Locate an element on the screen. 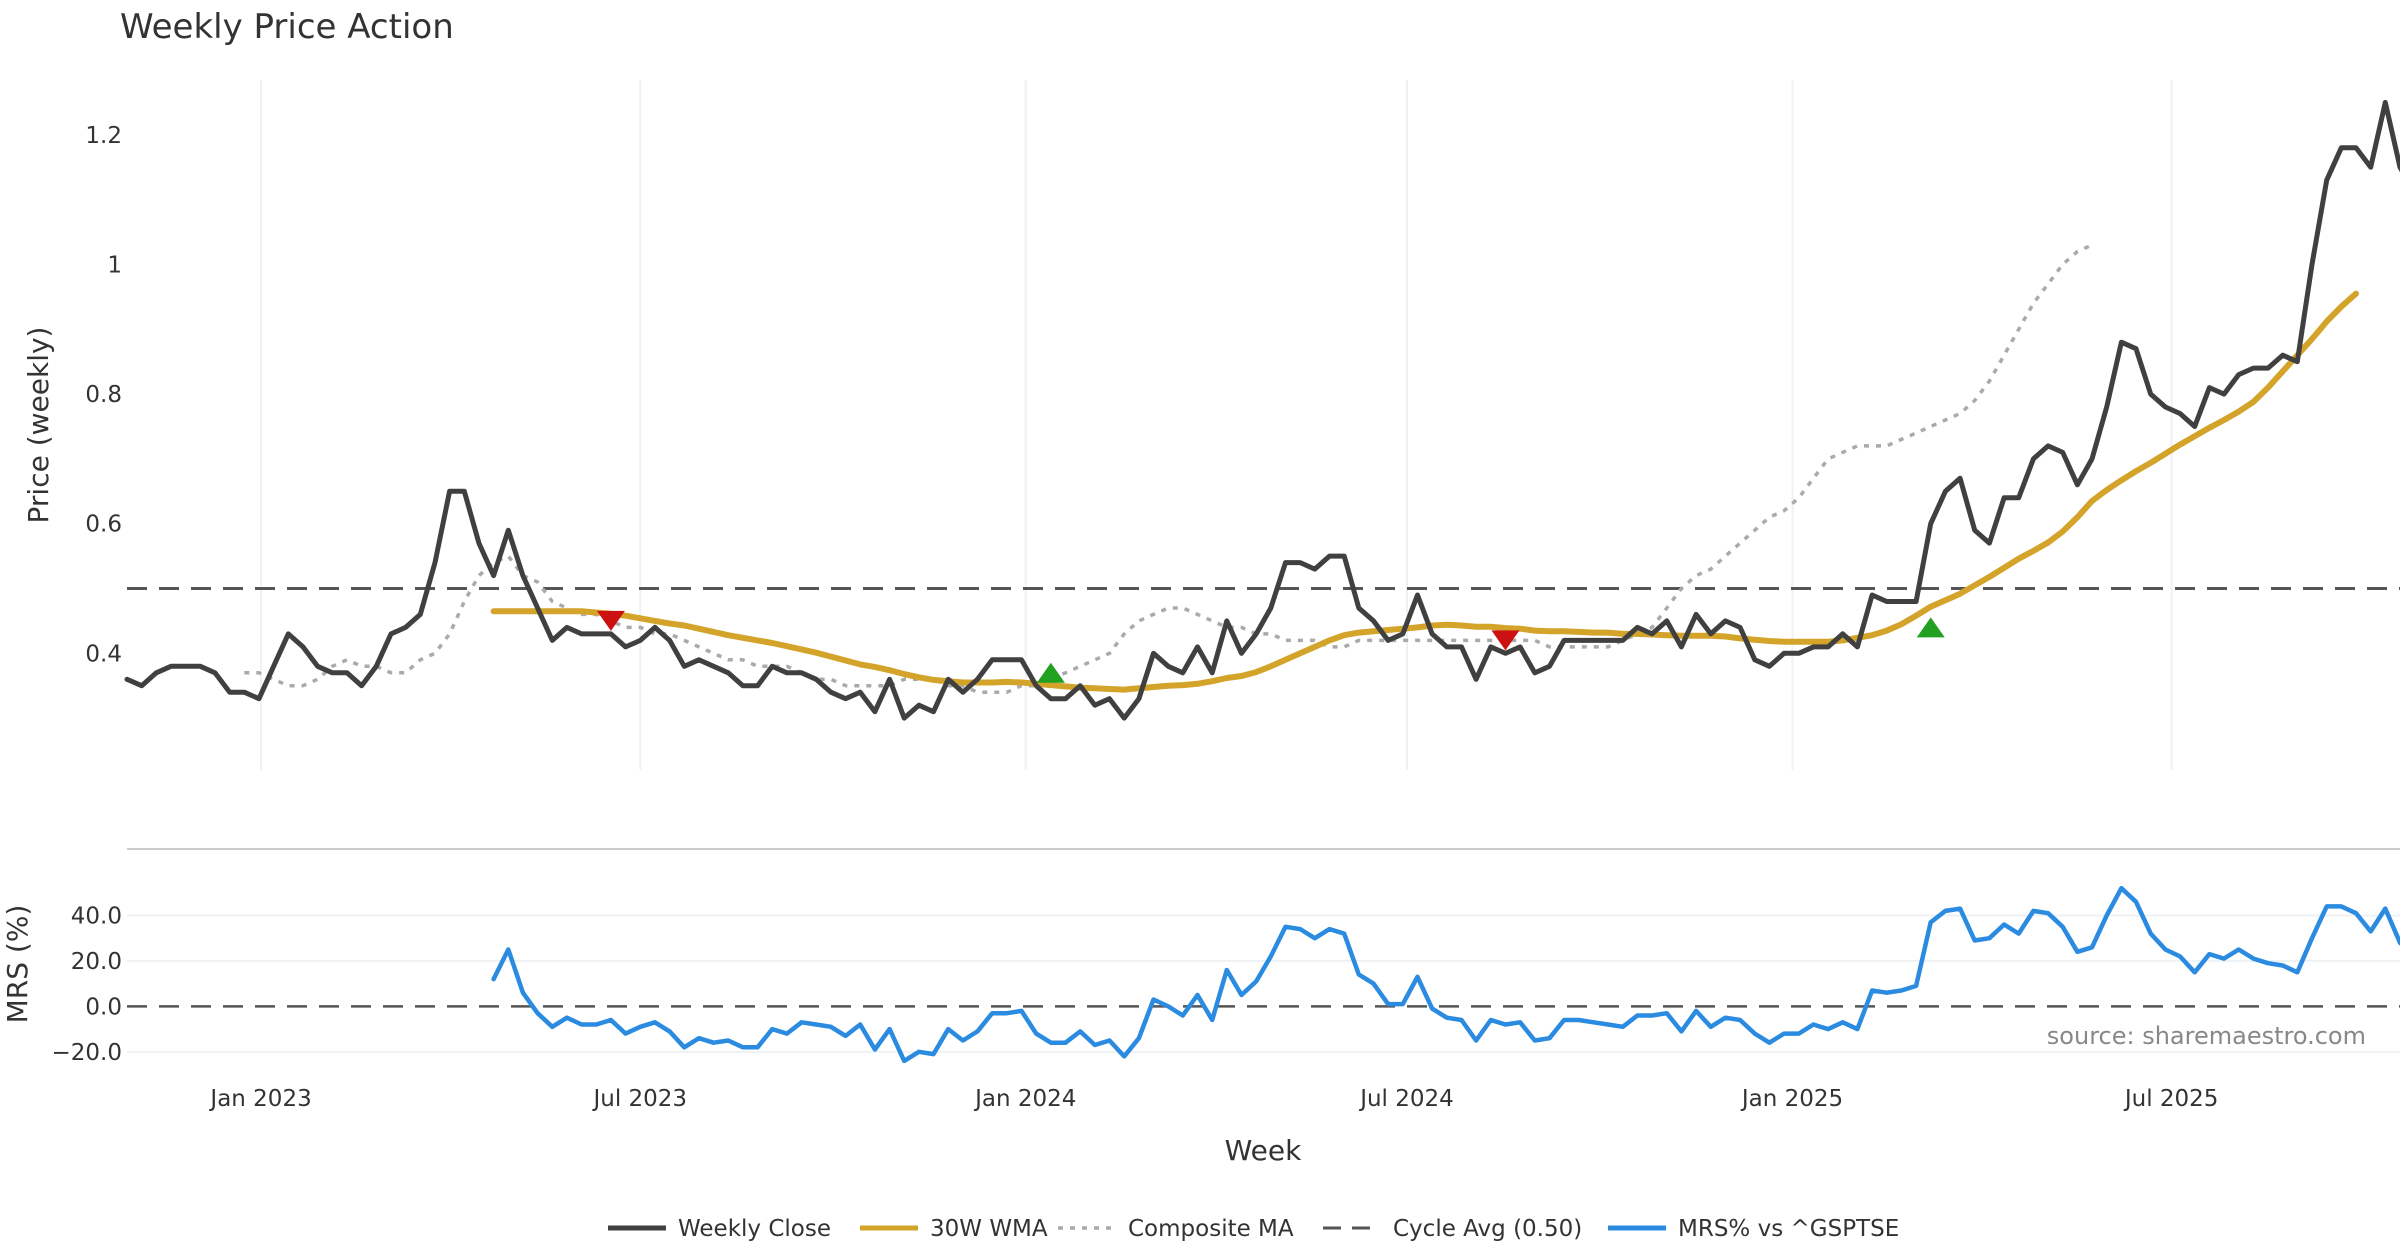  legend-label: MRS% vs ^GSPTSE is located at coordinates (1788, 1229).